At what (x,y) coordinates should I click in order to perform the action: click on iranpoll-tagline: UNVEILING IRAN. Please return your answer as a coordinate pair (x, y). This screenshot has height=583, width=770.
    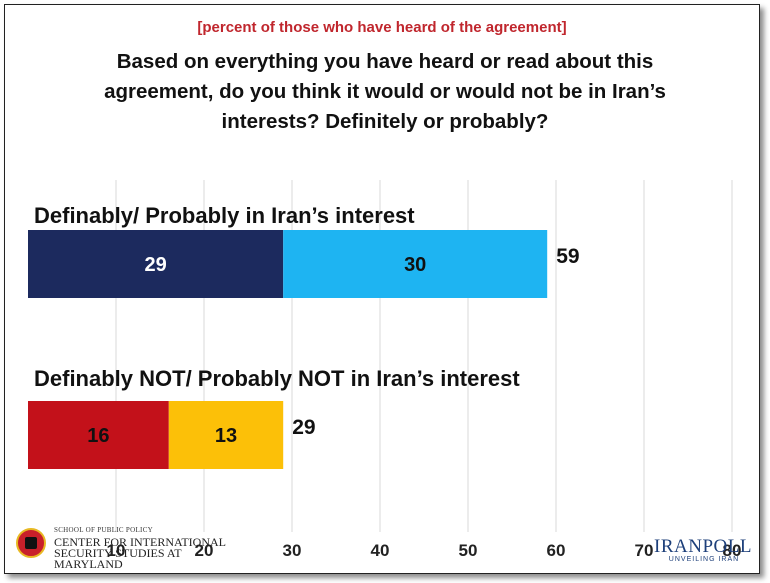
    Looking at the image, I should click on (704, 559).